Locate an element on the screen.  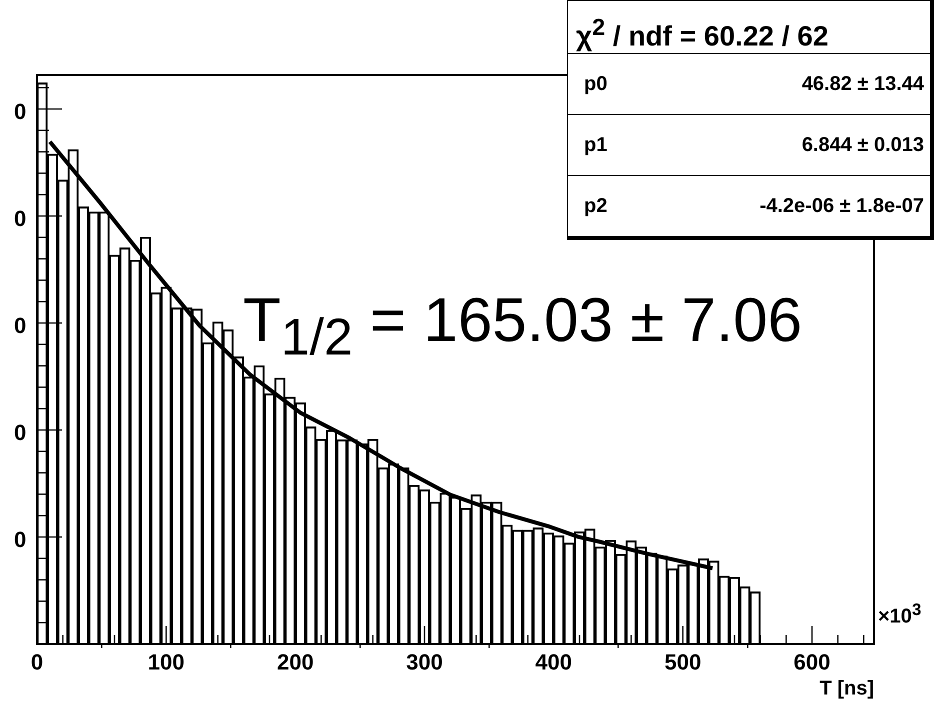
x-tick-label: 300 is located at coordinates (424, 661).